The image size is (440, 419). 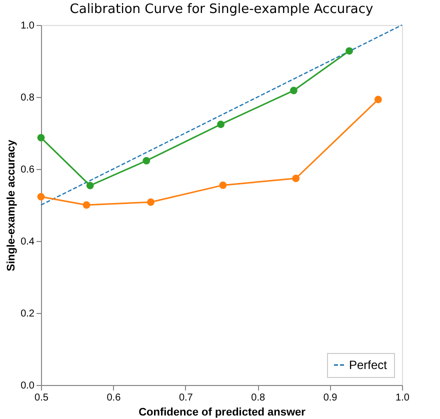 I want to click on x-axis-title: Confidence of predicted answer, so click(x=222, y=412).